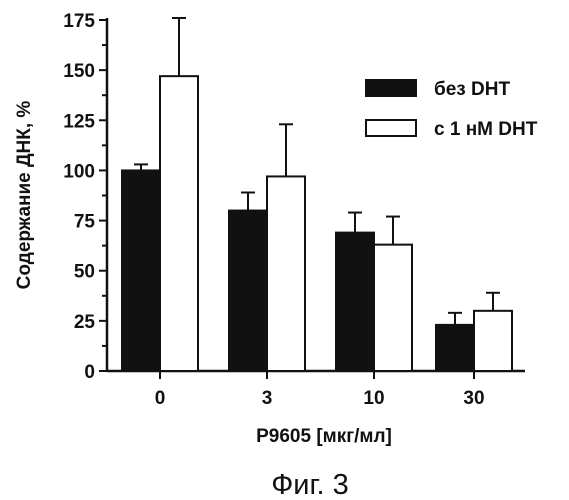 The image size is (569, 500). I want to click on y-tick-label: 175, so click(79, 21).